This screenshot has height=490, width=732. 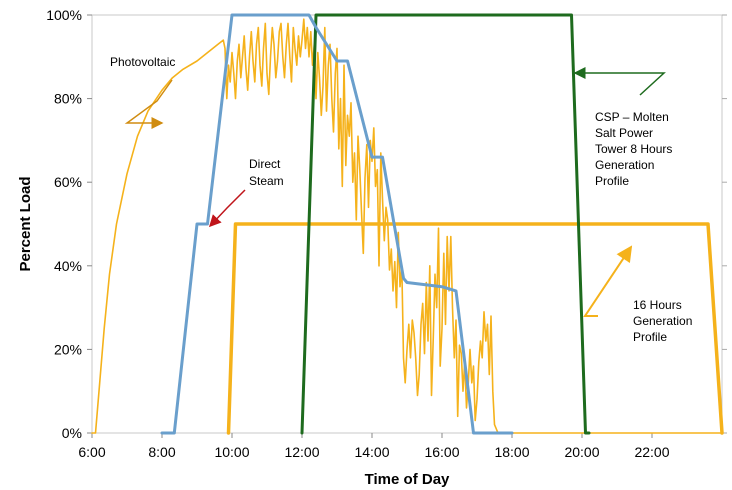 What do you see at coordinates (650, 337) in the screenshot?
I see `sixteen-hour-label-line: Profile` at bounding box center [650, 337].